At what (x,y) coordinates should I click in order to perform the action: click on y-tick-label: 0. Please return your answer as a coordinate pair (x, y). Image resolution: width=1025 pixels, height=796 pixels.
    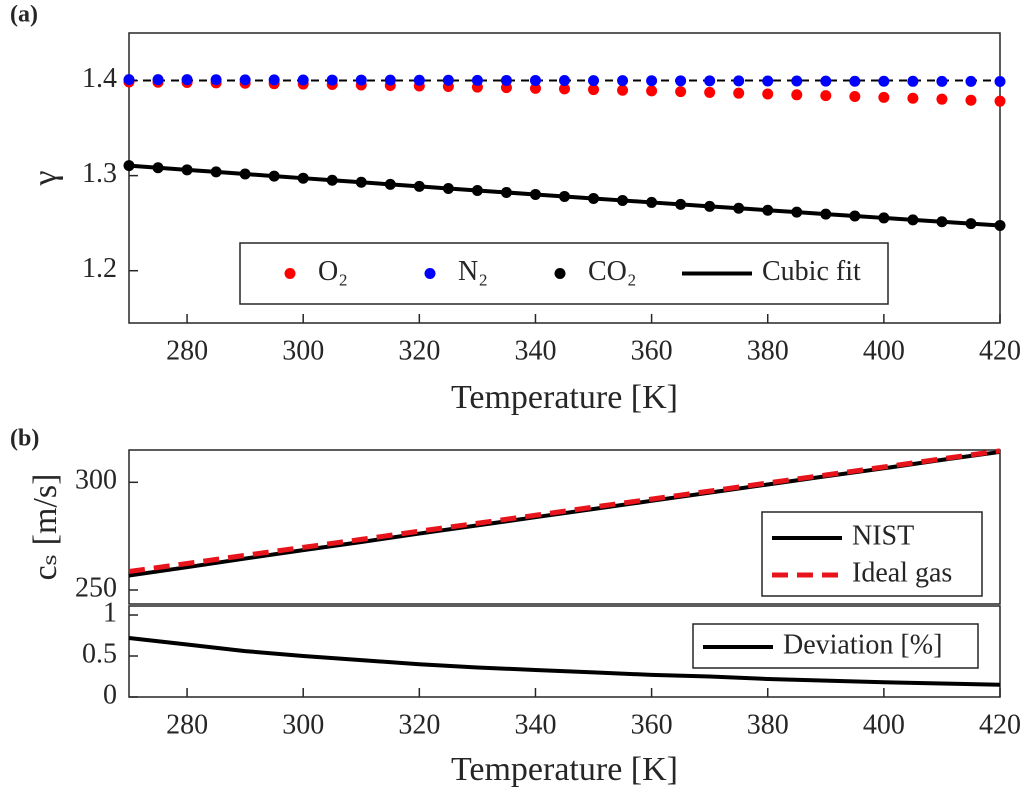
    Looking at the image, I should click on (110, 694).